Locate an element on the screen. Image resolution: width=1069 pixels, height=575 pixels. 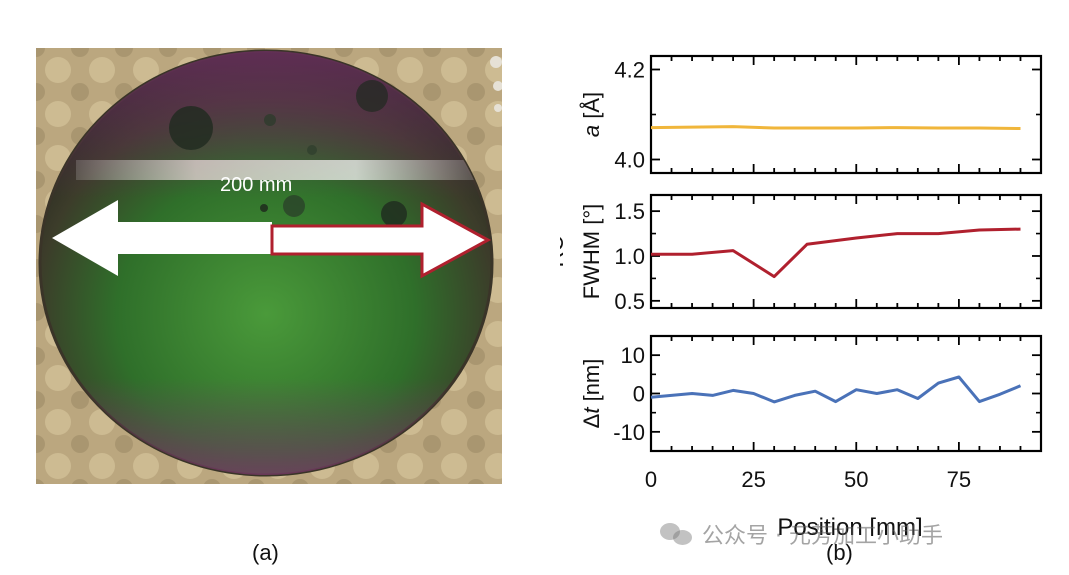
ytick-label-2-0: -10 is located at coordinates (629, 432).